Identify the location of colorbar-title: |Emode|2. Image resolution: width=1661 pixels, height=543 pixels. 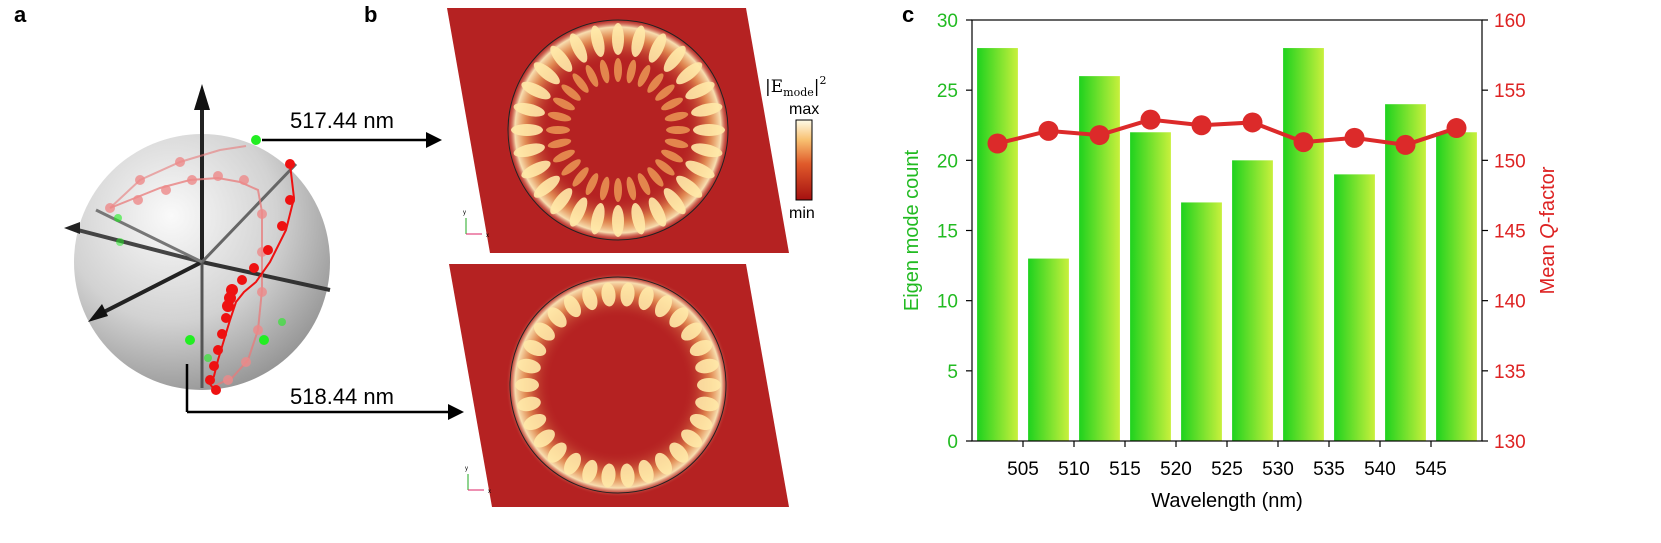
(795, 86).